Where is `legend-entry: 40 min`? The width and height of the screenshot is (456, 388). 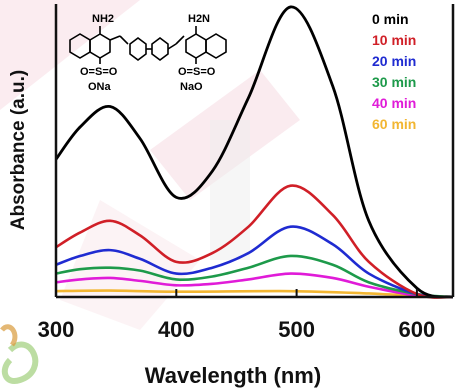
legend-entry: 40 min is located at coordinates (394, 103).